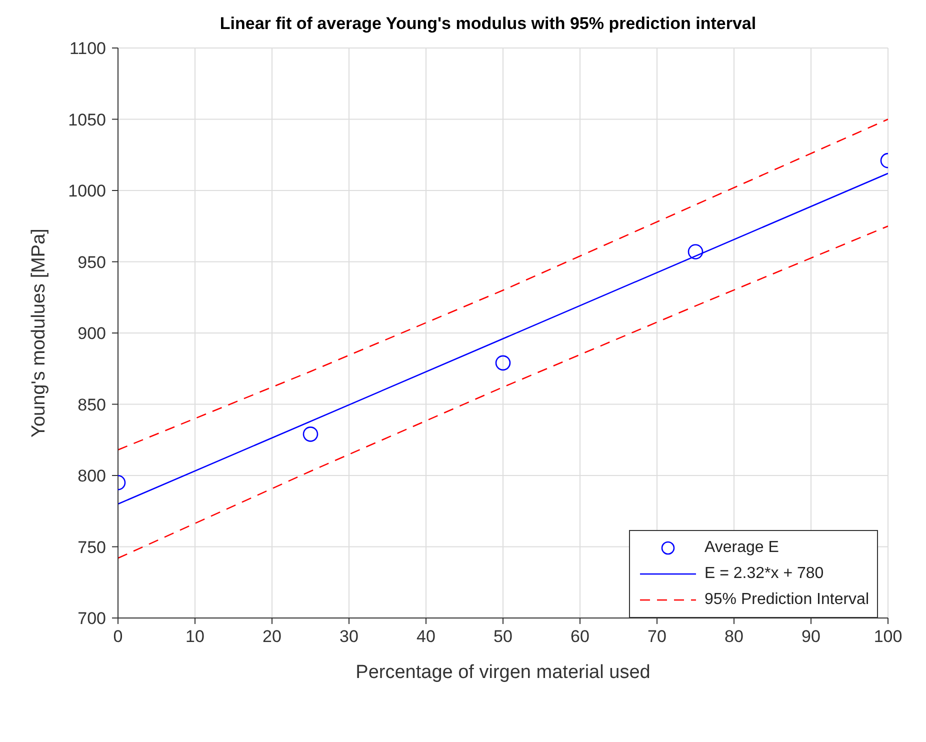 The height and width of the screenshot is (742, 926). I want to click on y-tick-label: 750, so click(92, 547).